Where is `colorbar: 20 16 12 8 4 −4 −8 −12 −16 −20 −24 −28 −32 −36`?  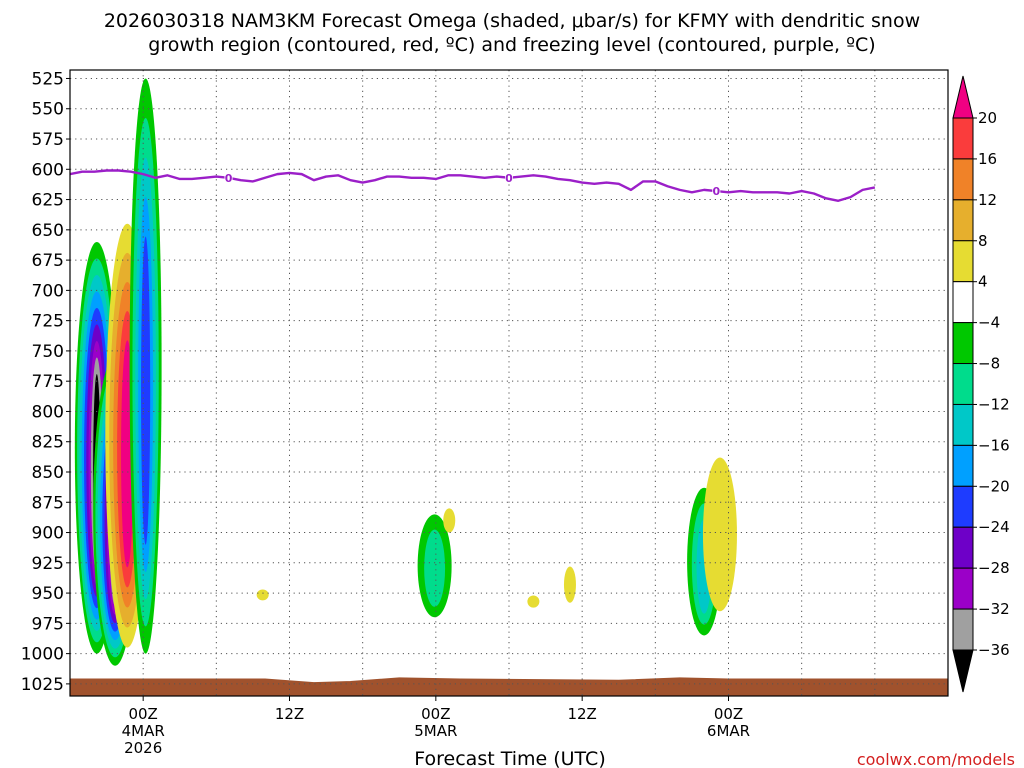
colorbar: 20 16 12 8 4 −4 −8 −12 −16 −20 −24 −28 −32 −36 is located at coordinates (981, 384).